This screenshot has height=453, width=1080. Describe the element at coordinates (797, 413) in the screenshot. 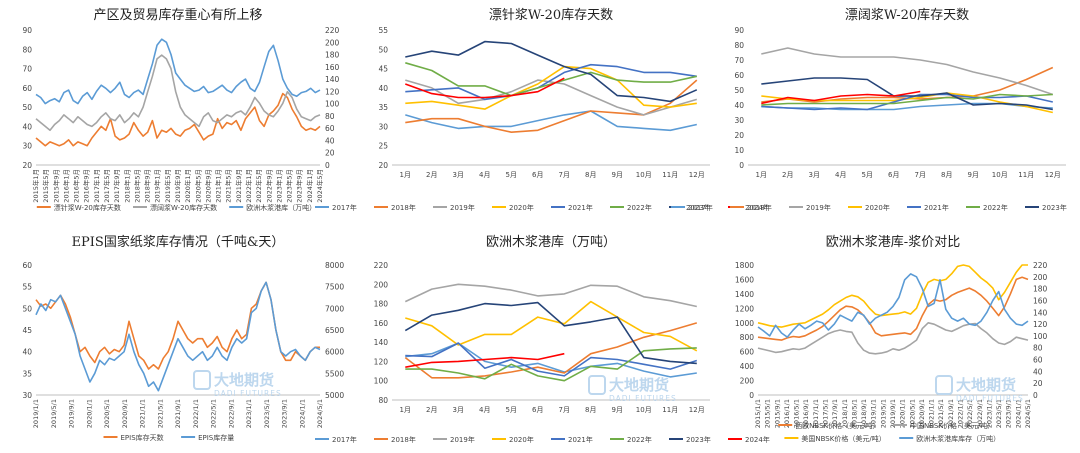

I see `x-tick-label: 2016/5/1` at that location.